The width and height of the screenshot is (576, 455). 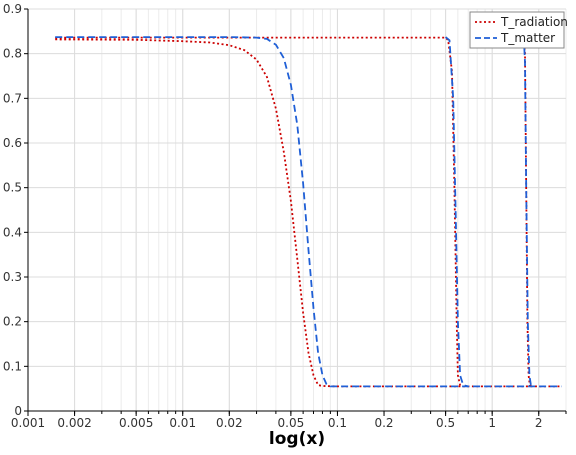 What do you see at coordinates (534, 22) in the screenshot?
I see `legend-label-t-radiation: T_radiation` at bounding box center [534, 22].